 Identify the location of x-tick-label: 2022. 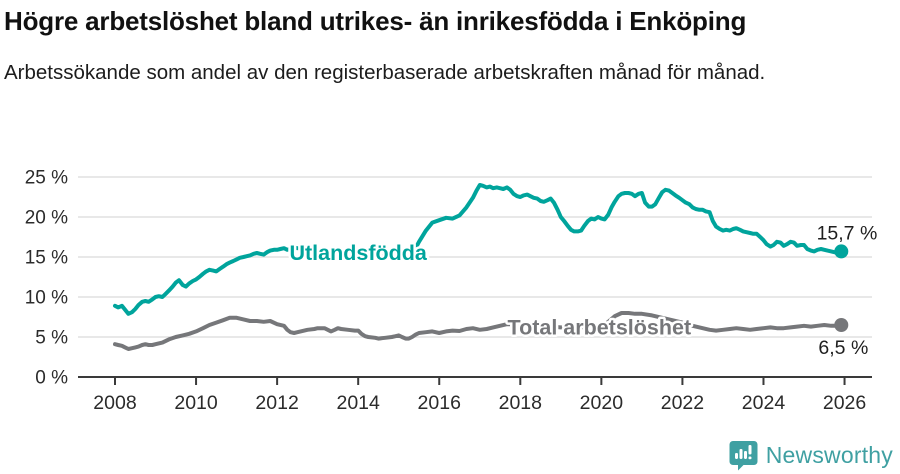
(682, 403).